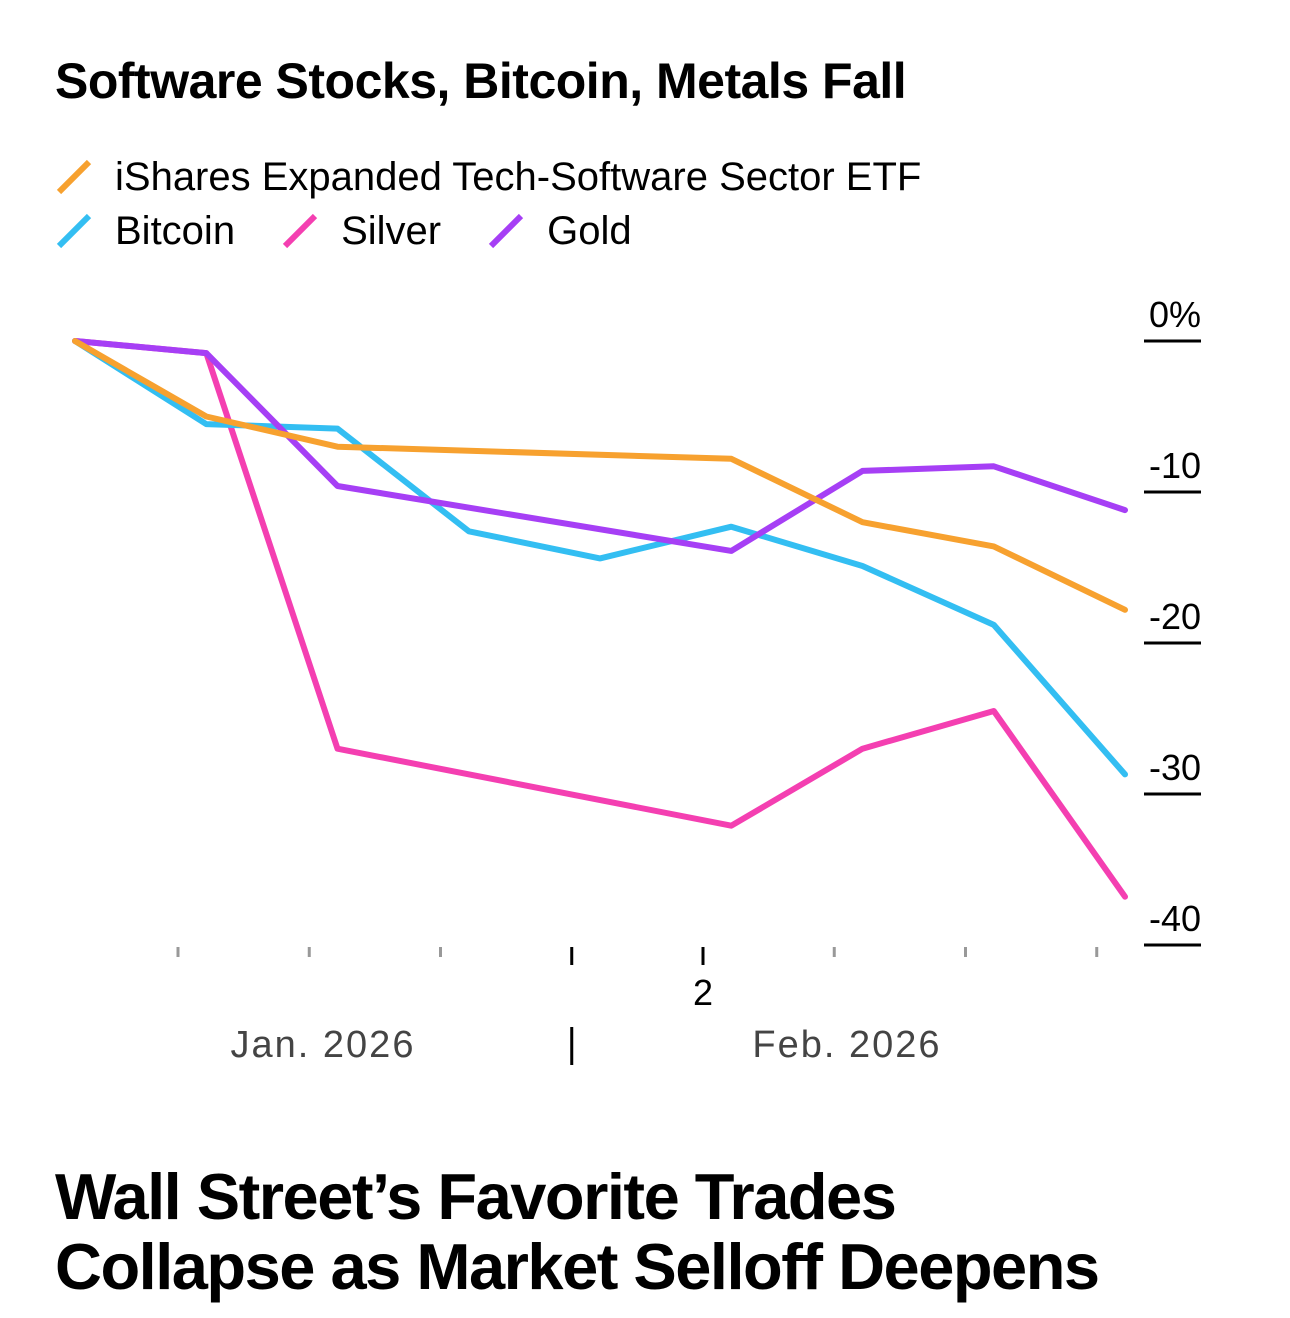 The image size is (1290, 1318). What do you see at coordinates (1175, 465) in the screenshot?
I see `y-tick-label-1: -10` at bounding box center [1175, 465].